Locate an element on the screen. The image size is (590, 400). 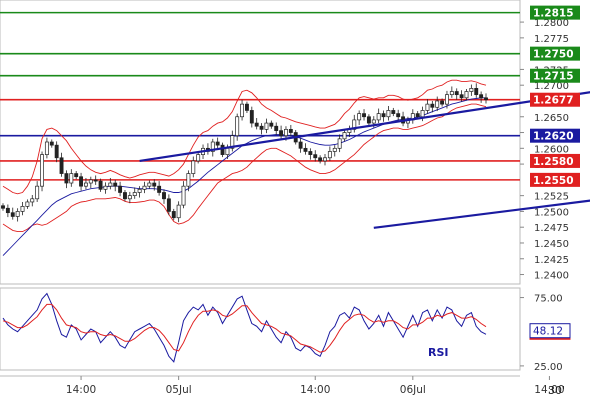
level-value-label: 1.2620 is located at coordinates (553, 137).